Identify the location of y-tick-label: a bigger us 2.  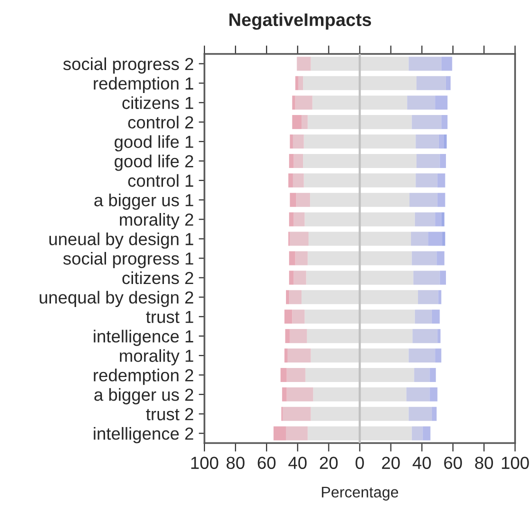
(144, 396).